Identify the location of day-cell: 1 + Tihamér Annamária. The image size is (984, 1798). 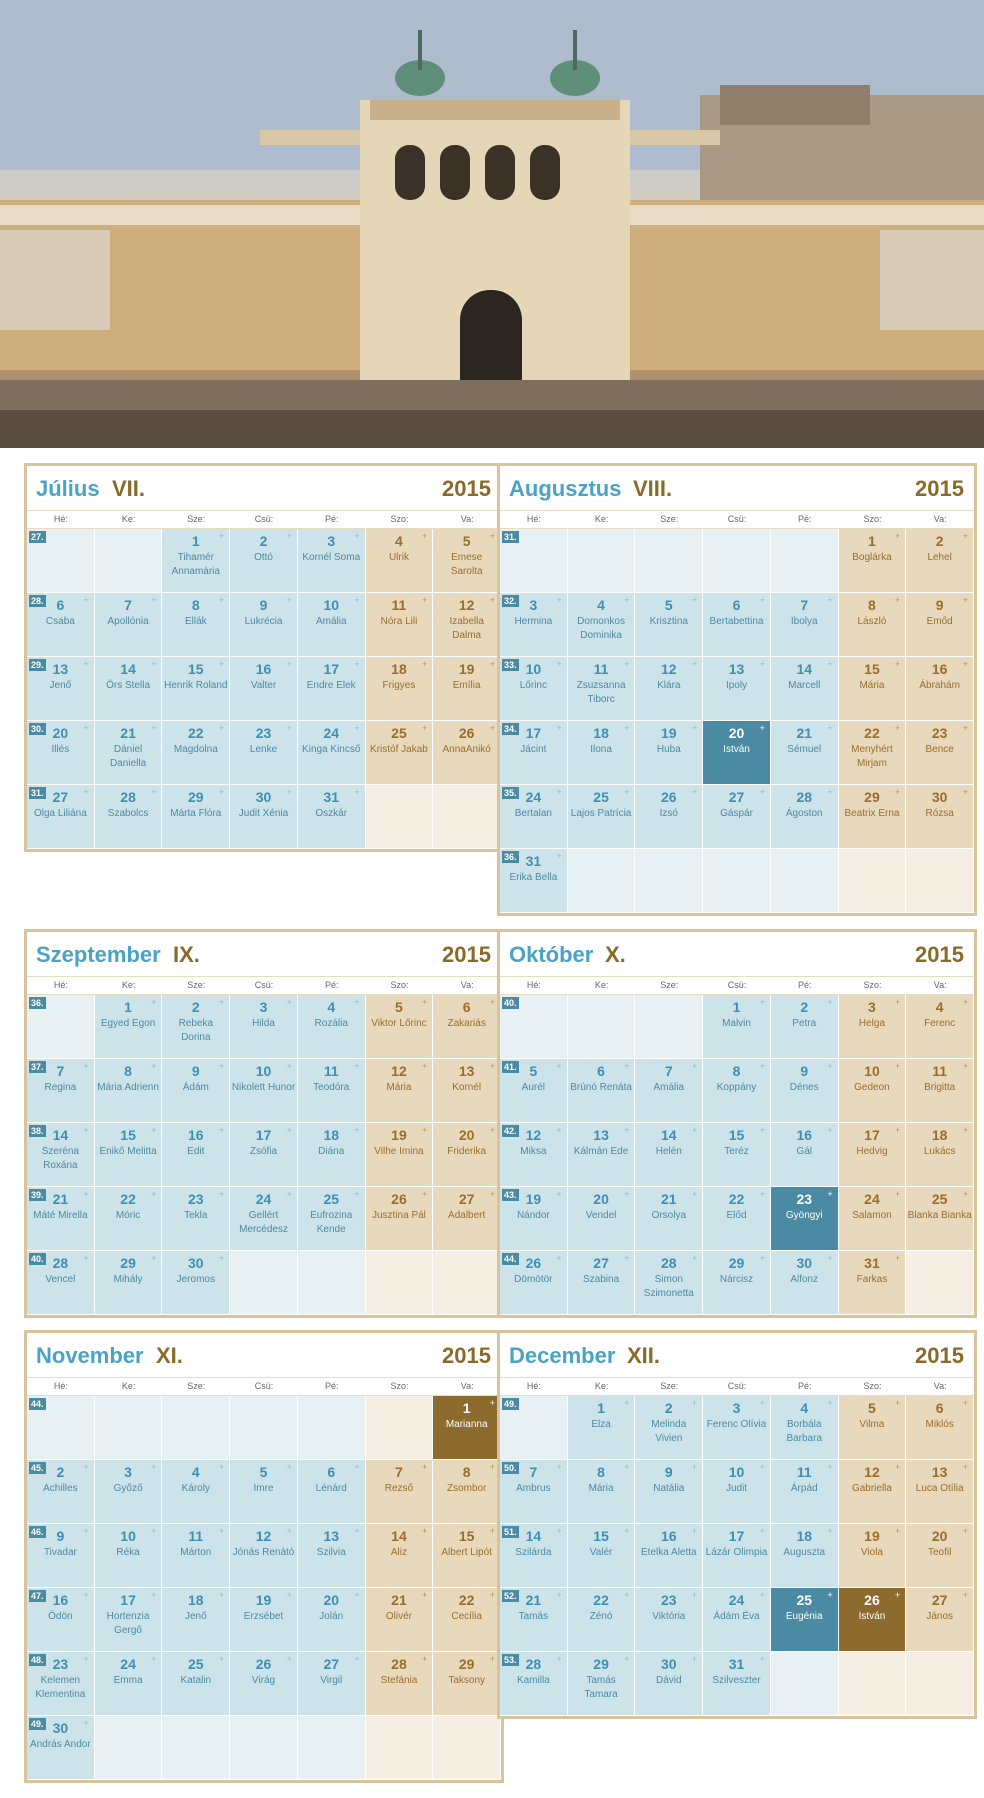
(196, 560).